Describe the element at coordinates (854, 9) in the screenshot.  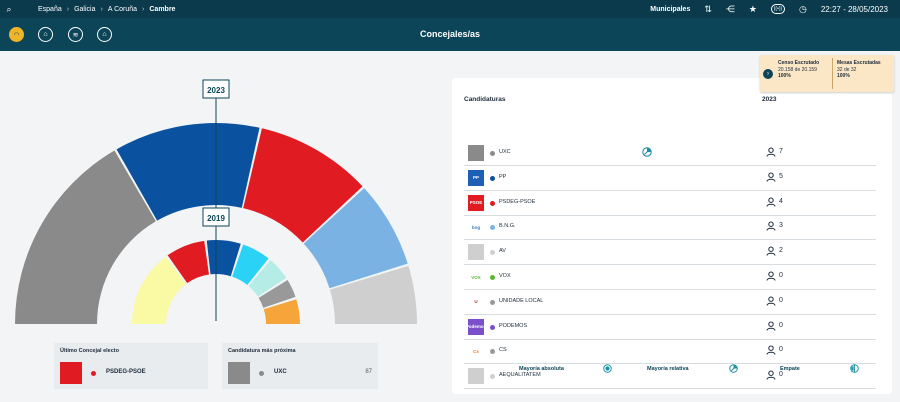
I see `datetime: 22:27 - 28/05/2023` at that location.